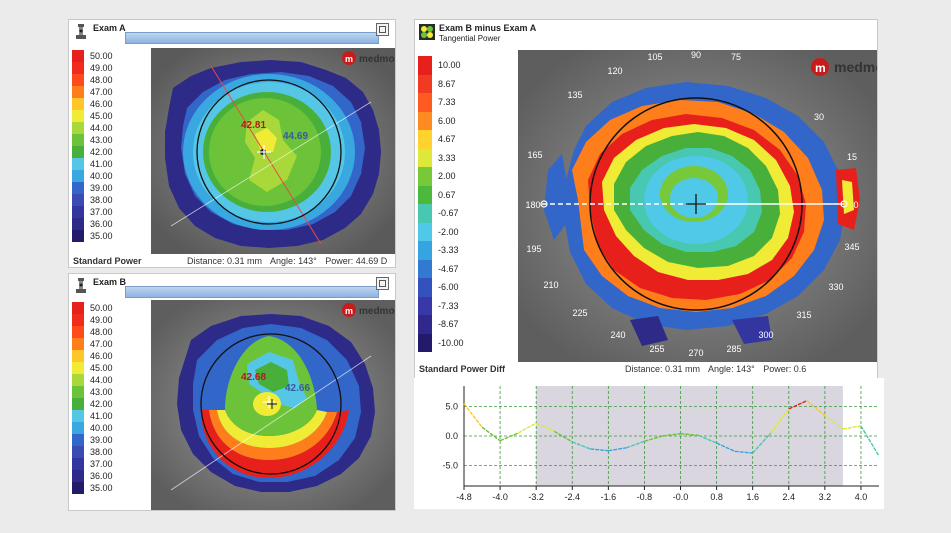 This screenshot has width=951, height=533. I want to click on exam-a-power: Power: 44.69 D, so click(356, 261).